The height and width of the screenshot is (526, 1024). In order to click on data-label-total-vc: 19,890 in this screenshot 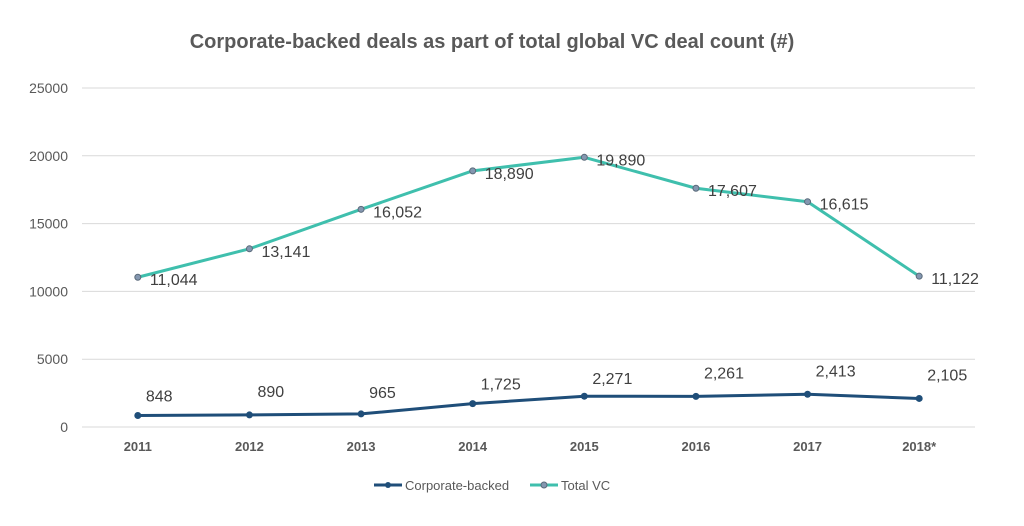, I will do `click(620, 160)`.